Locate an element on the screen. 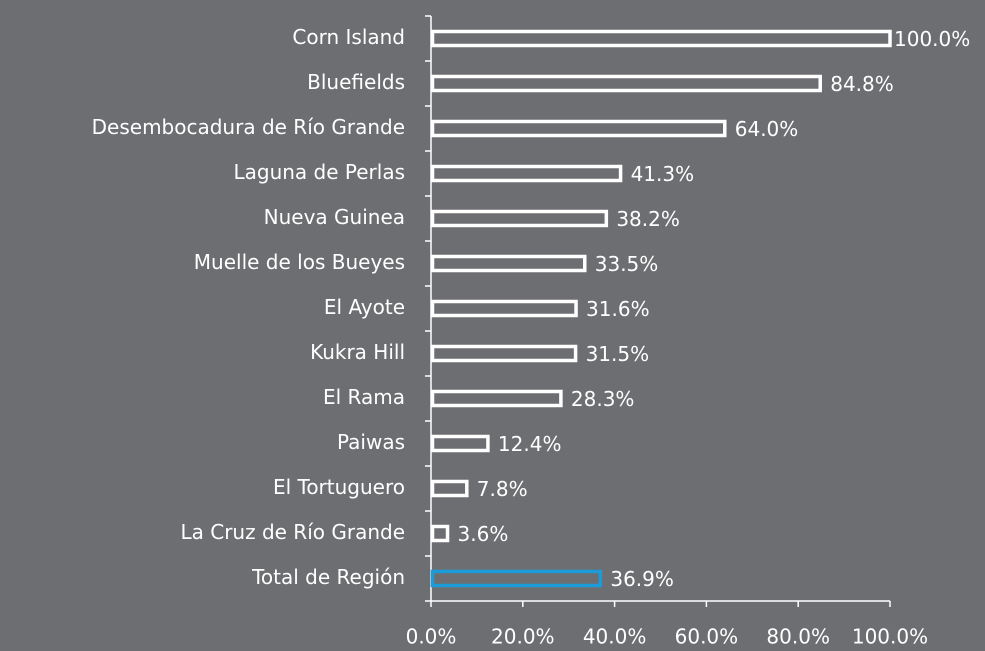 This screenshot has height=651, width=985. category-label: Laguna de Perlas is located at coordinates (319, 172).